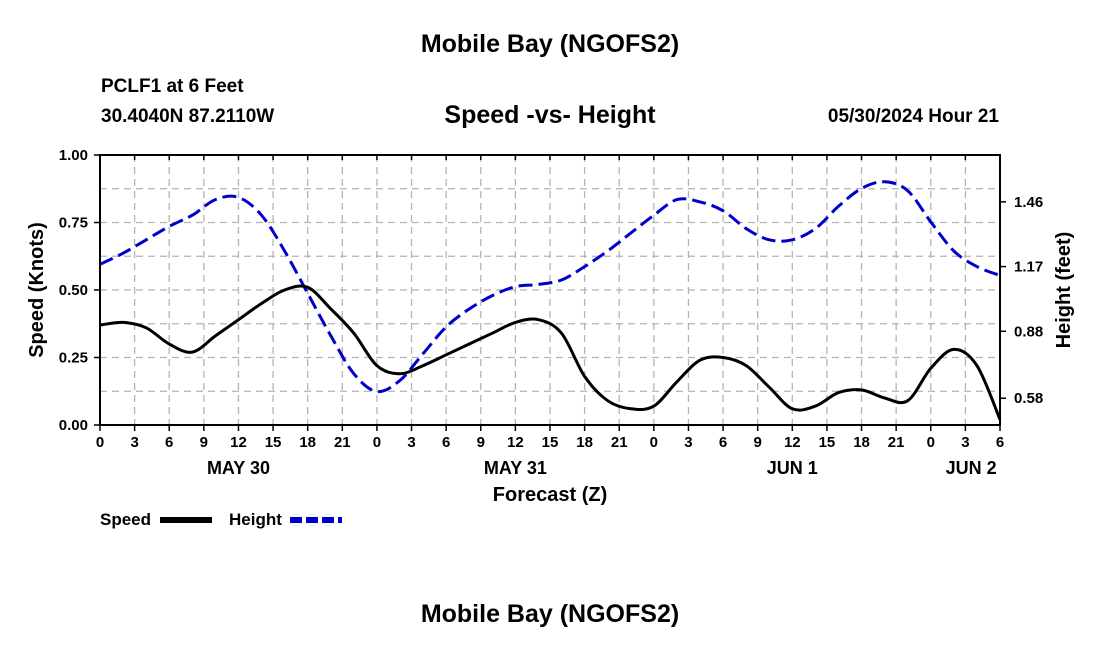 The height and width of the screenshot is (650, 1100). I want to click on x-axis-label: Forecast (Z), so click(550, 495).